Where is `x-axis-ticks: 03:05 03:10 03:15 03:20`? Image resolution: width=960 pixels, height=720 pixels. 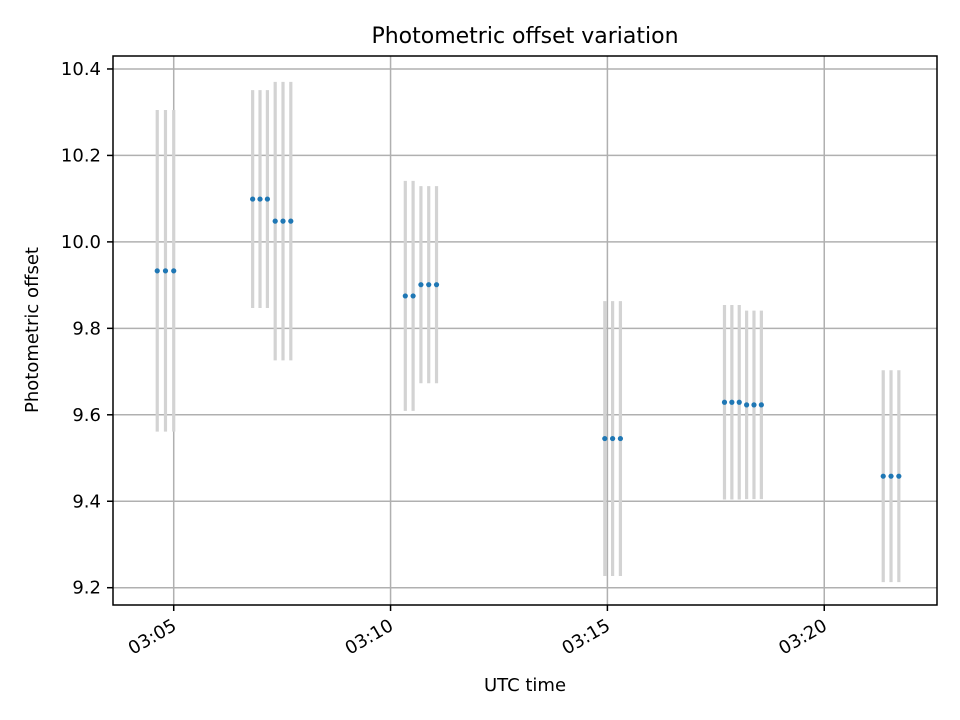
x-axis-ticks: 03:05 03:10 03:15 03:20 is located at coordinates (478, 632).